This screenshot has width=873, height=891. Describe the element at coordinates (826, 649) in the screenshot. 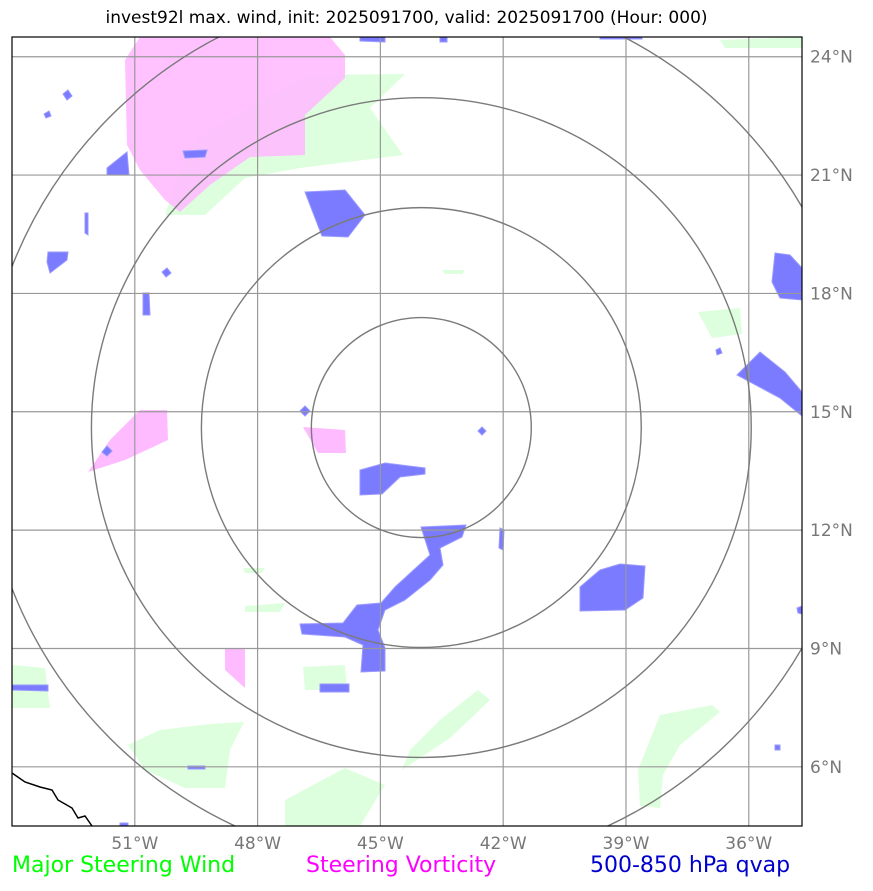

I see `latitude-tick-label: 9°N` at that location.